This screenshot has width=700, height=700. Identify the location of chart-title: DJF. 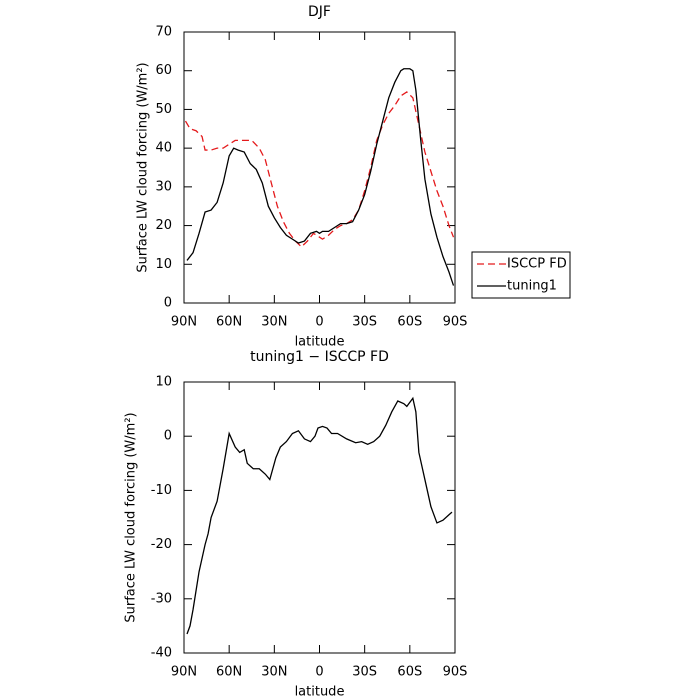
(319, 12).